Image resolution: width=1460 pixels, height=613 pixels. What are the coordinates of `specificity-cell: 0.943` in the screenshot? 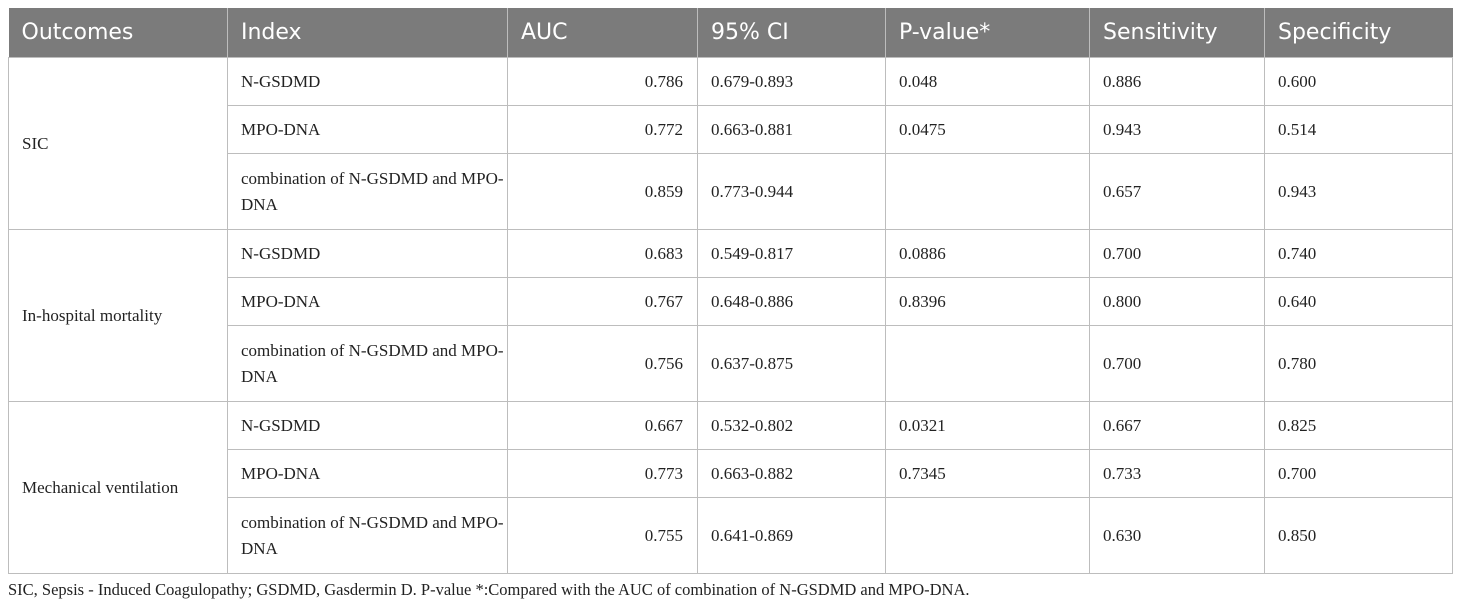 It's located at (1358, 191).